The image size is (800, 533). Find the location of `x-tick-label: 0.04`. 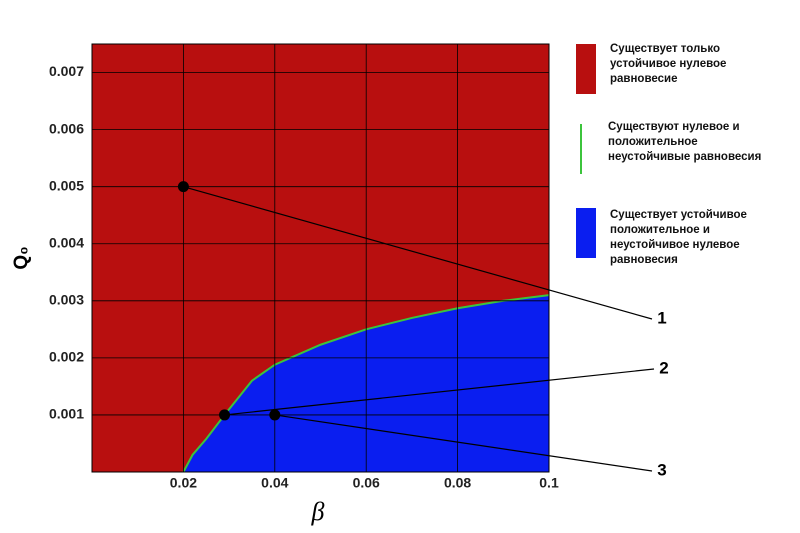

x-tick-label: 0.04 is located at coordinates (274, 483).